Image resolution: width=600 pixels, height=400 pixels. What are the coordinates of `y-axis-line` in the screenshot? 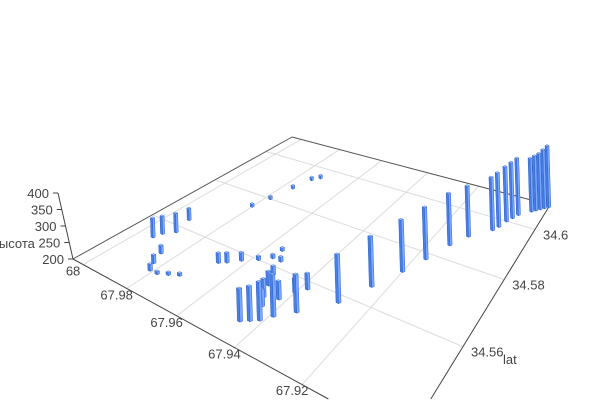 It's located at (490, 302).